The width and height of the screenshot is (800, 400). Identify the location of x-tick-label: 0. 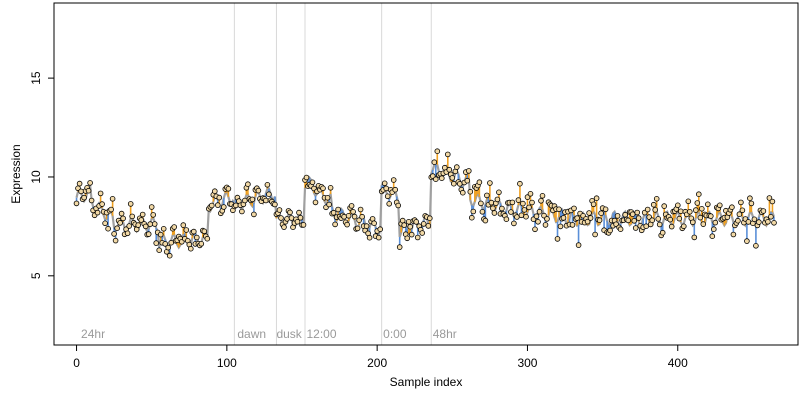
(76, 363).